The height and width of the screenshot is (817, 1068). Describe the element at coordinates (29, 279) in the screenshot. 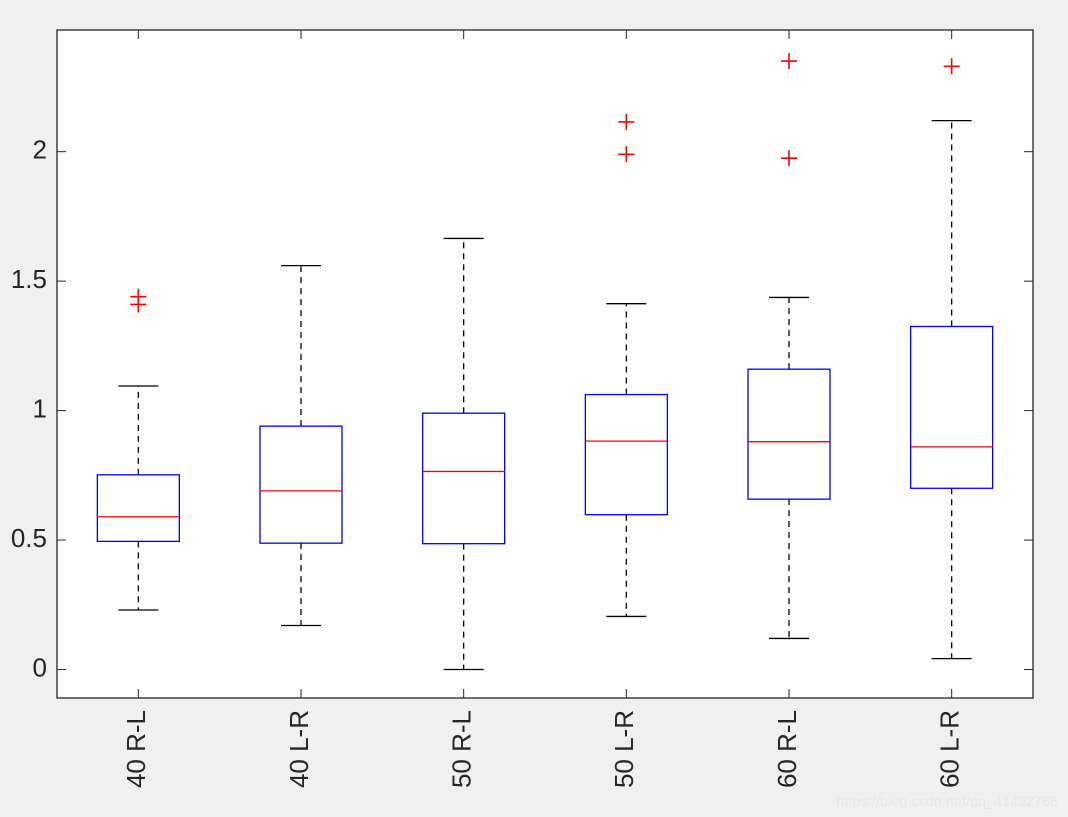

I see `y-tick-label: 1.5` at that location.